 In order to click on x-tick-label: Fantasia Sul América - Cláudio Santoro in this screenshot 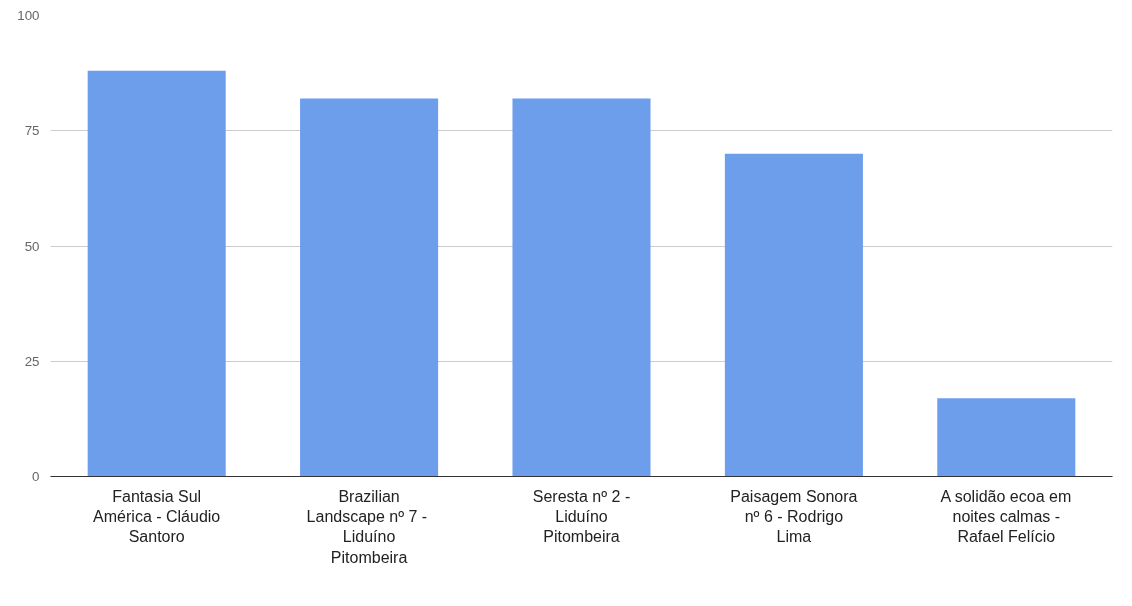, I will do `click(157, 516)`.